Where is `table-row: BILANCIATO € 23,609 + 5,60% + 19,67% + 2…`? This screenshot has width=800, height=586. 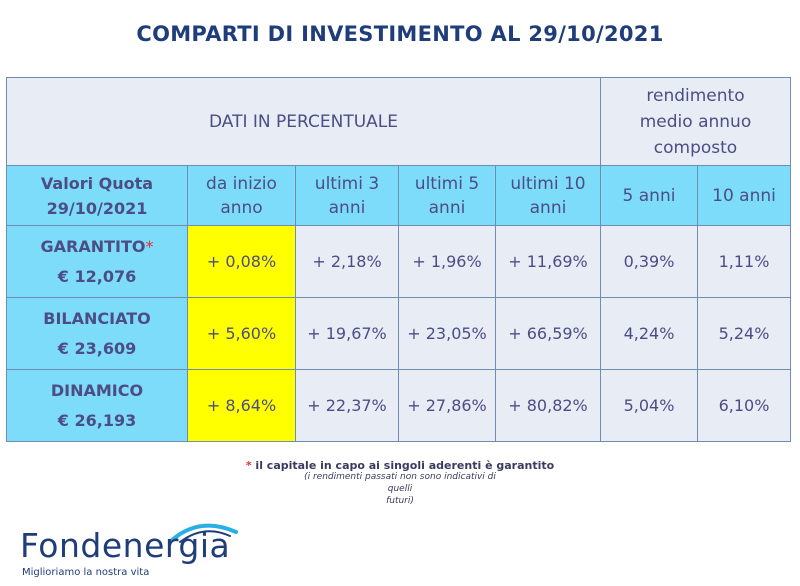
table-row: BILANCIATO € 23,609 + 5,60% + 19,67% + 2… is located at coordinates (398, 333).